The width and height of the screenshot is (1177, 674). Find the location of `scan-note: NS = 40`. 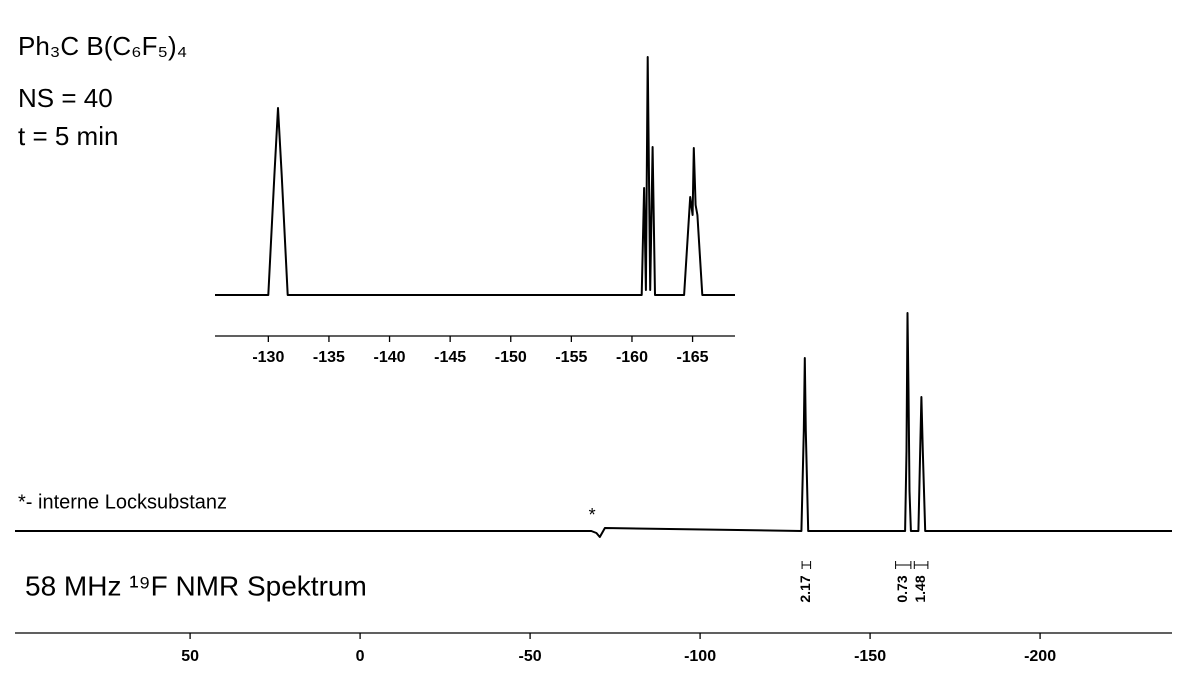

scan-note: NS = 40 is located at coordinates (65, 98).